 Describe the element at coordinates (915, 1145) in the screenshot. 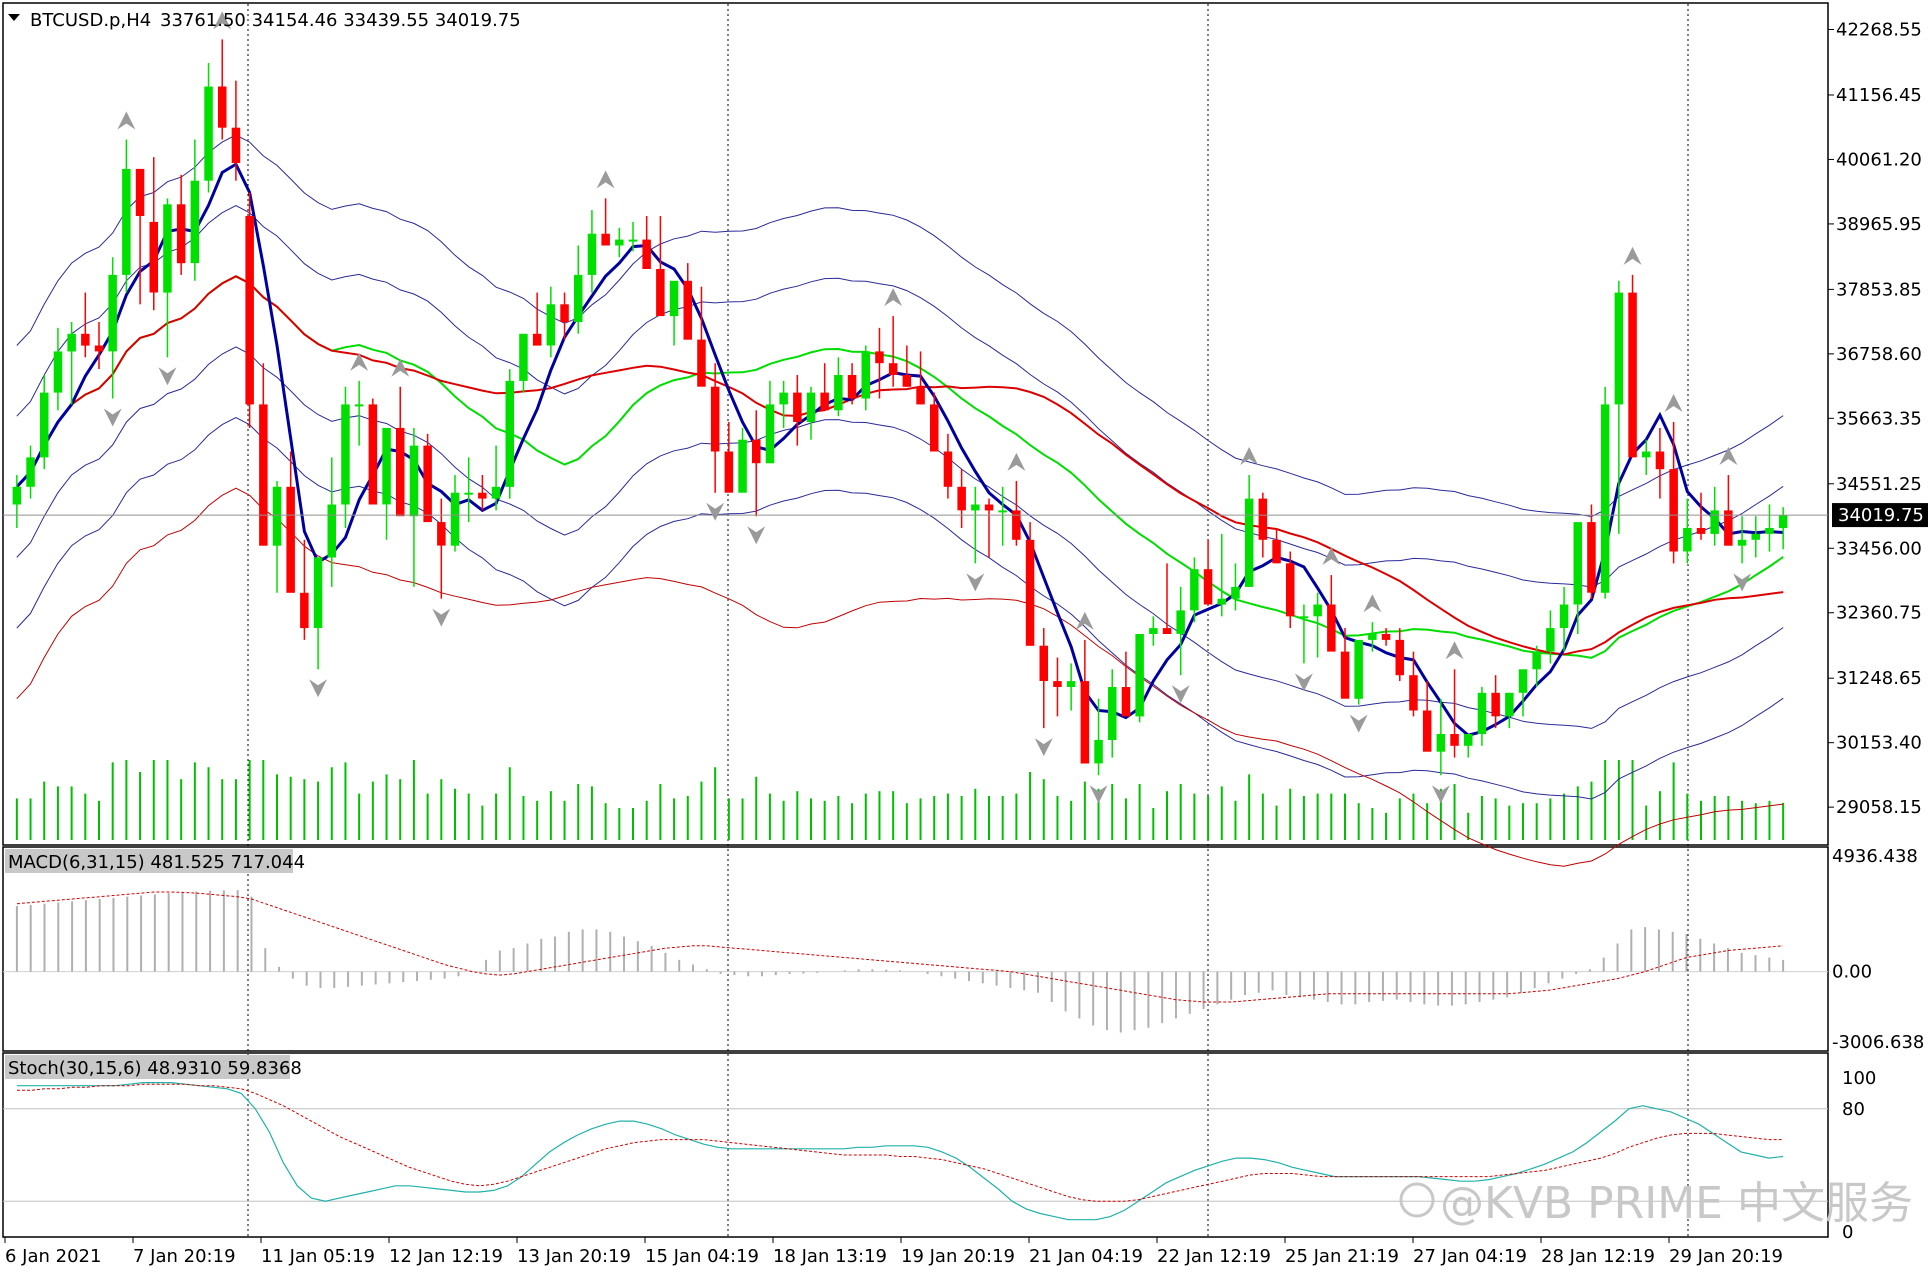

I see `stoch-pane` at that location.